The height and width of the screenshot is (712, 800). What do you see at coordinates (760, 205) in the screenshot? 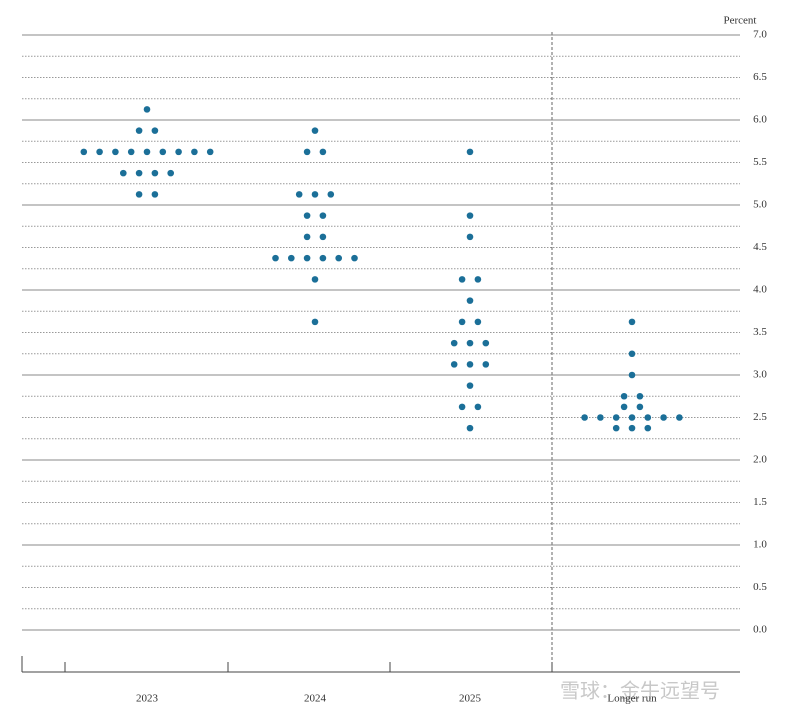
I see `y-tick-label: 5.0` at bounding box center [760, 205].